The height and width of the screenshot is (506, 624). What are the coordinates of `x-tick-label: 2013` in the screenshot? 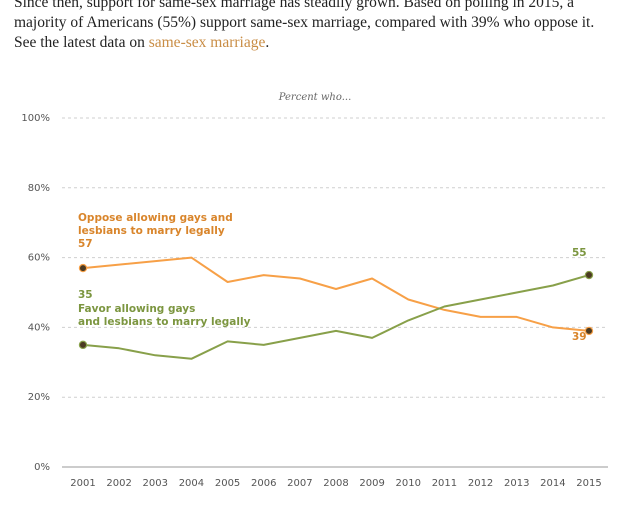 It's located at (516, 483).